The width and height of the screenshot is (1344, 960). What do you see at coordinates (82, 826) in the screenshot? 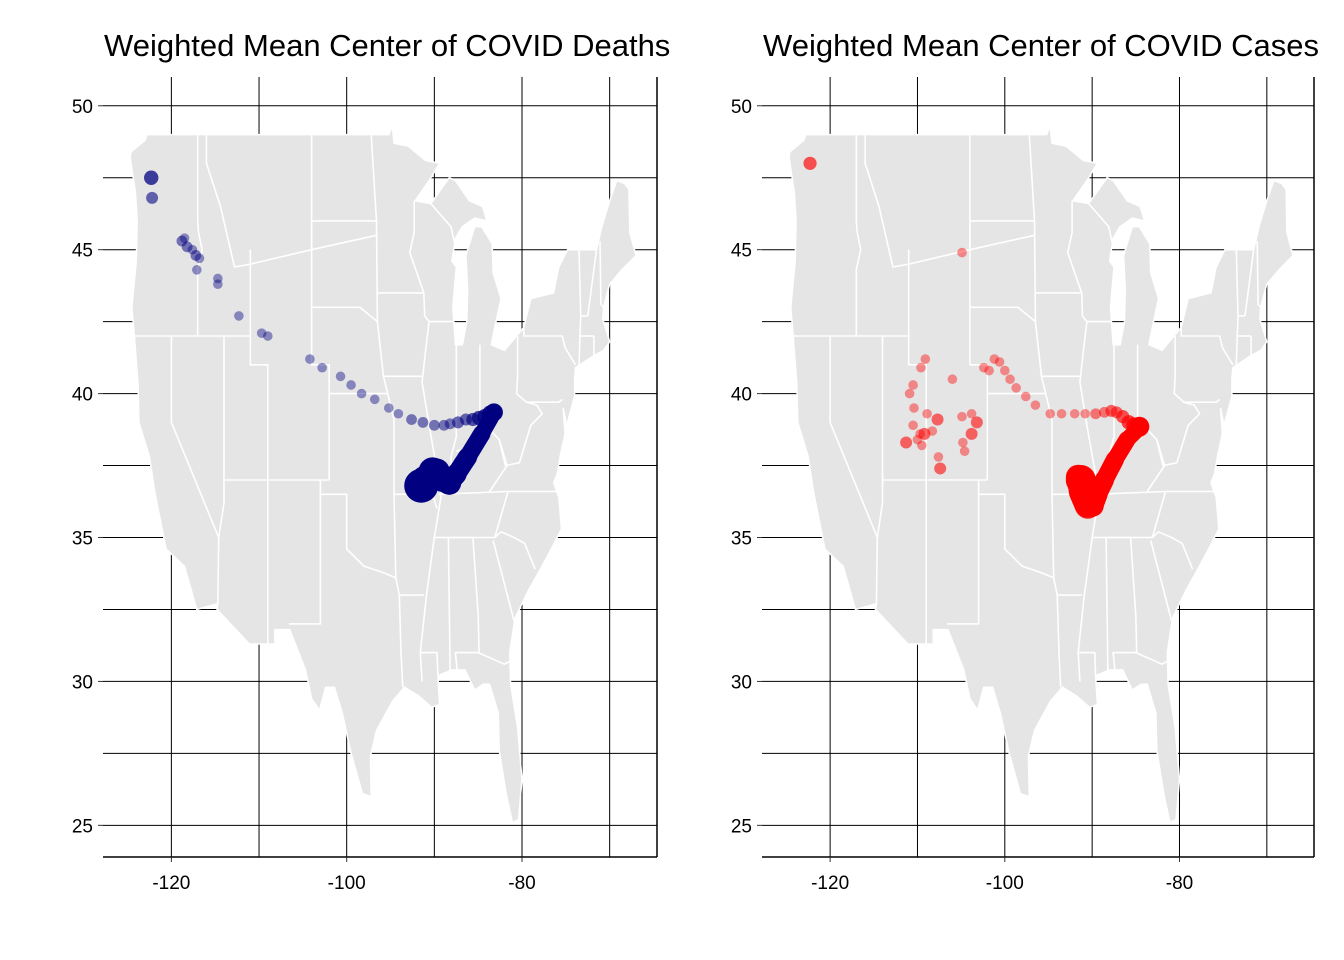
I see `y-tick-label: 25` at bounding box center [82, 826].